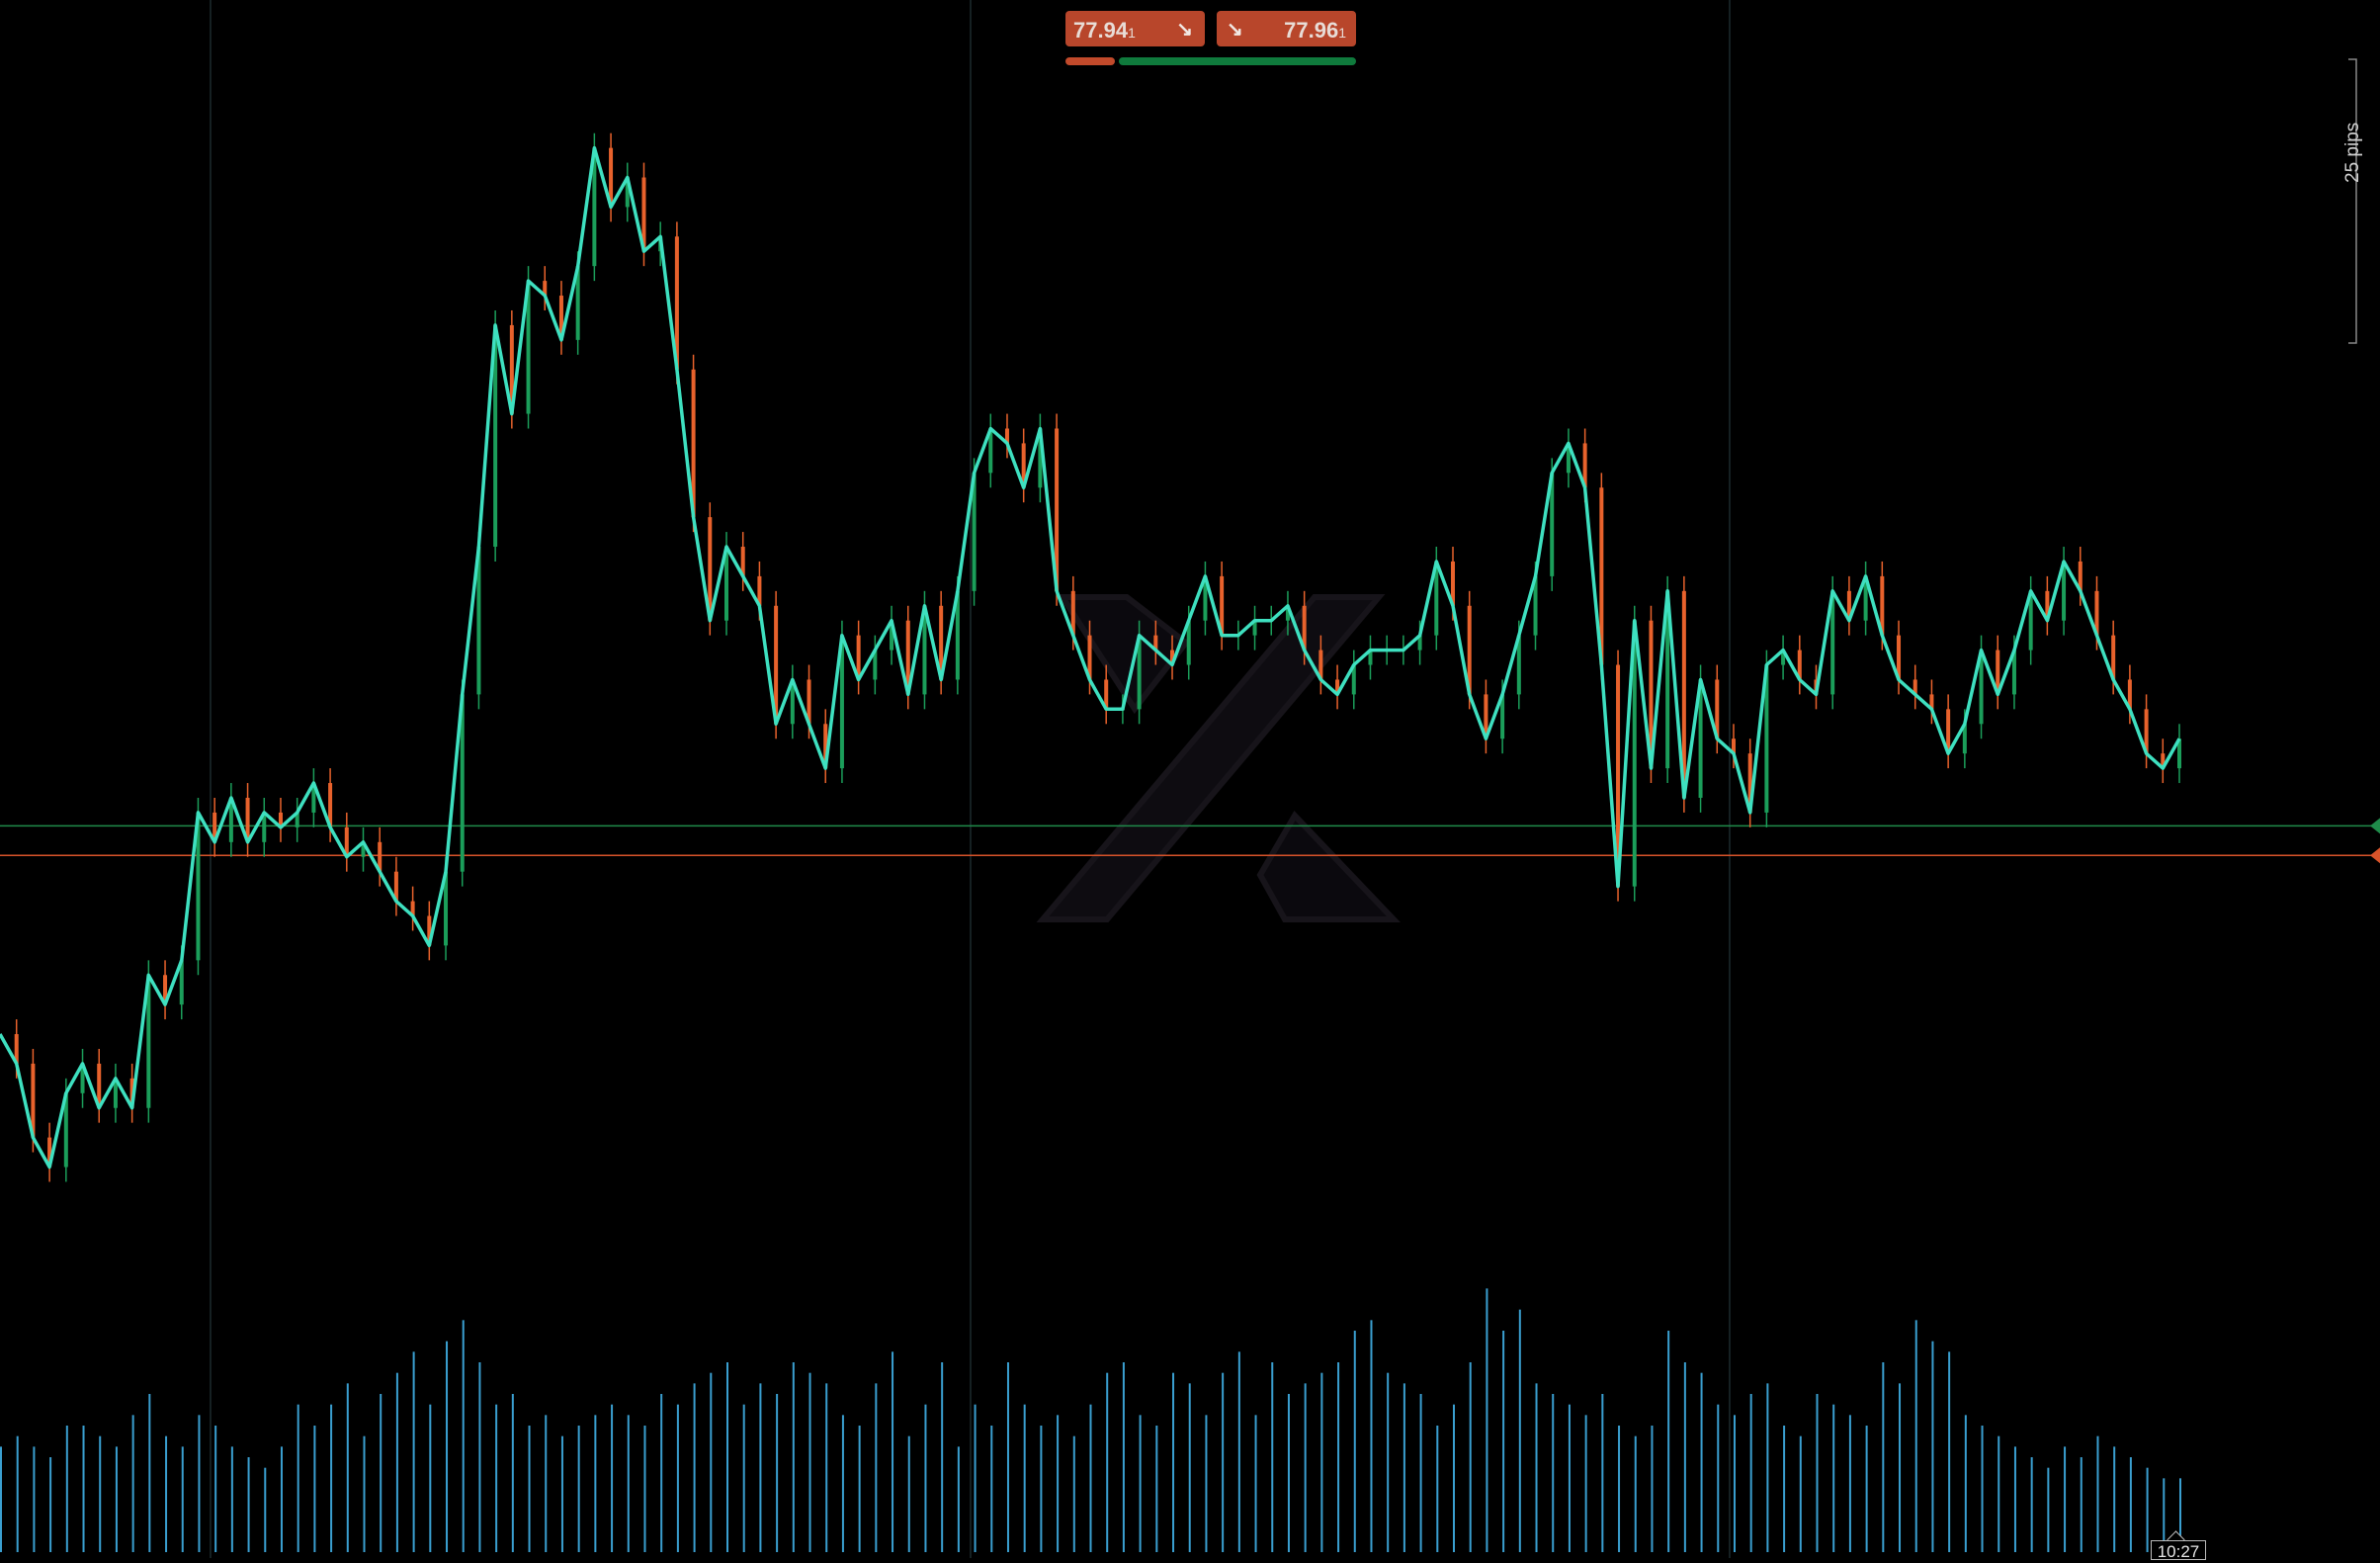 The image size is (2380, 1563). I want to click on ask-price-marker, so click(2375, 856).